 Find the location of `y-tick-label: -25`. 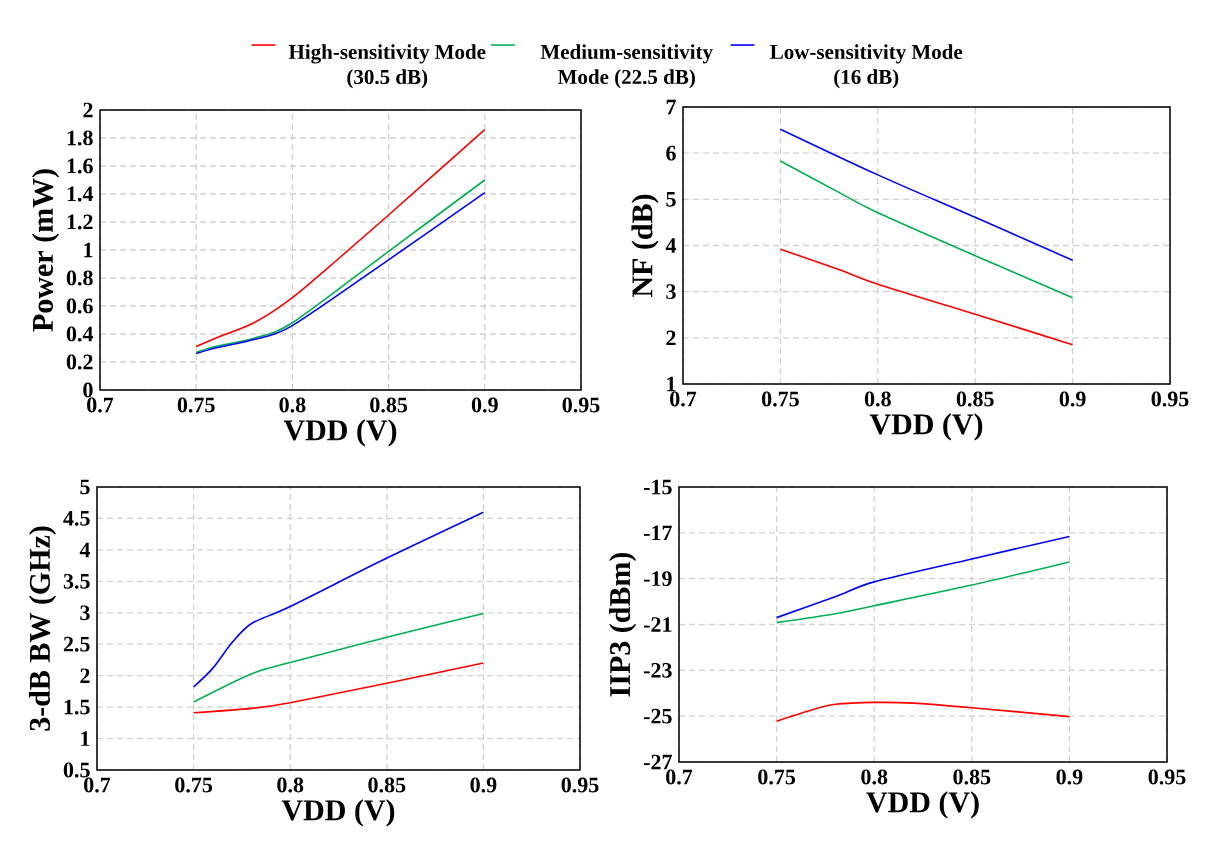

y-tick-label: -25 is located at coordinates (657, 716).